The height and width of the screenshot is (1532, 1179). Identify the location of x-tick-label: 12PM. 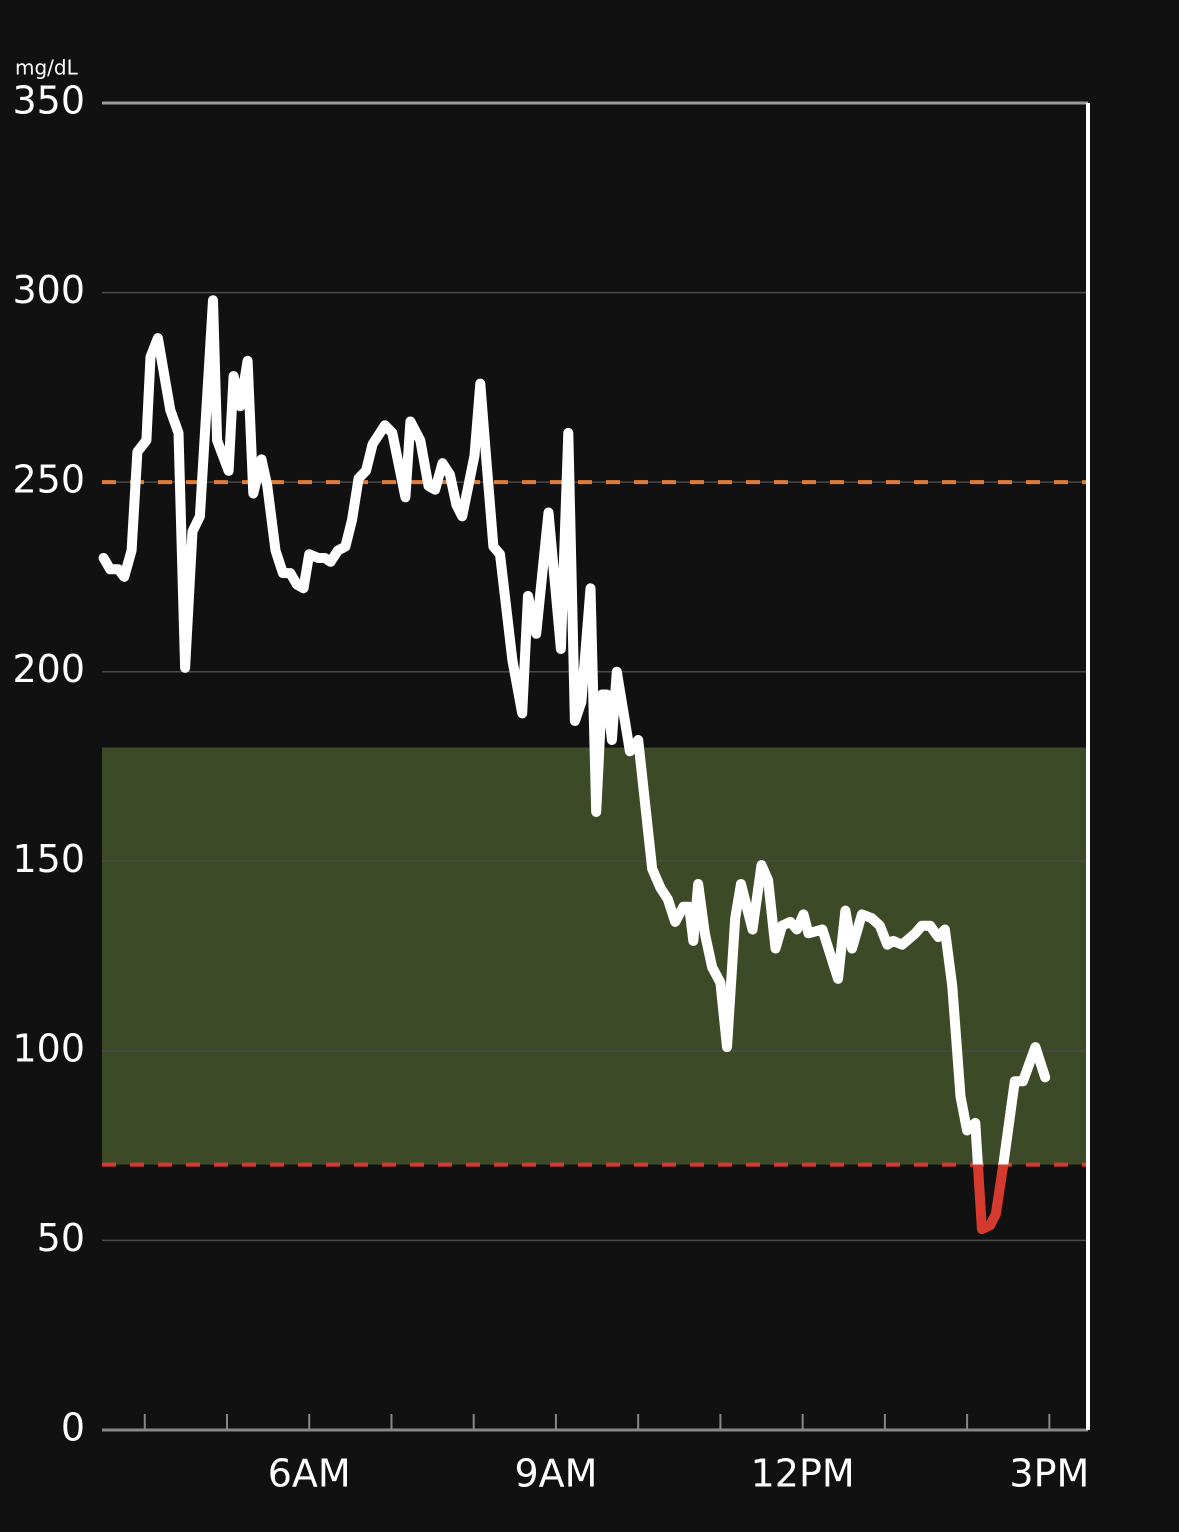
(803, 1474).